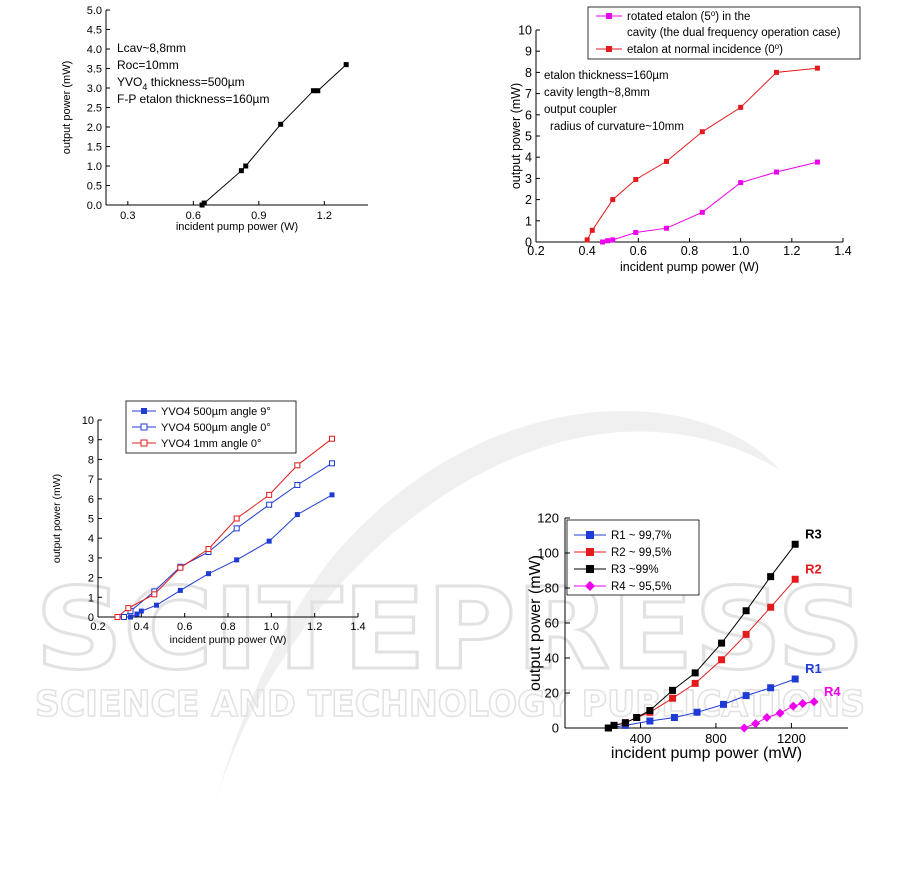  I want to click on panel3-y-tick-label: 8, so click(91, 460).